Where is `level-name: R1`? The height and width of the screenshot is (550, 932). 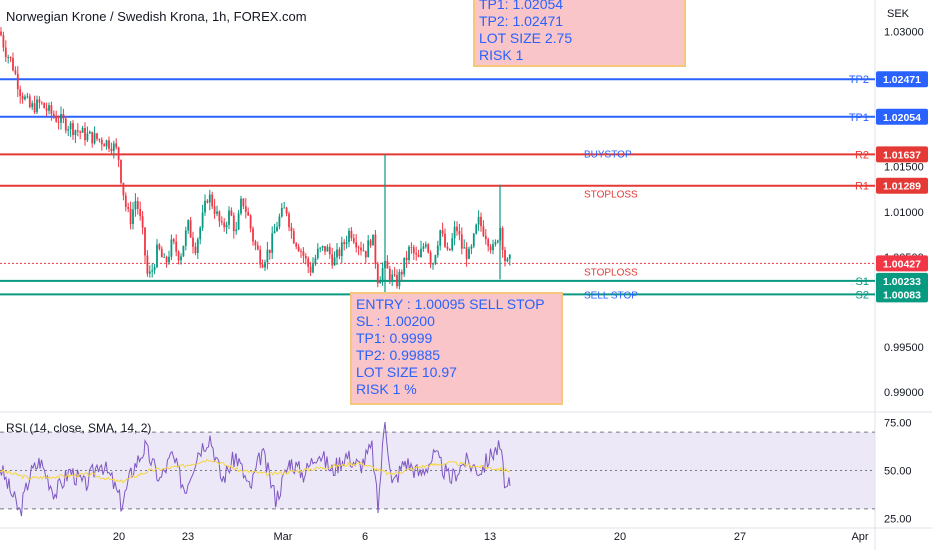
level-name: R1 is located at coordinates (862, 187).